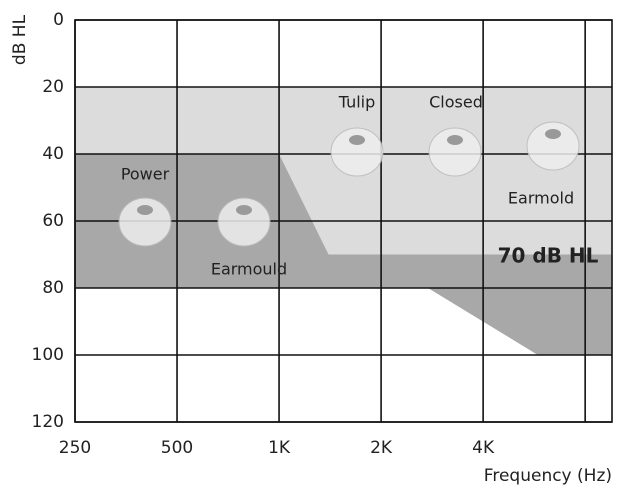 This screenshot has height=487, width=617. I want to click on x-tick-label: 2K, so click(381, 448).